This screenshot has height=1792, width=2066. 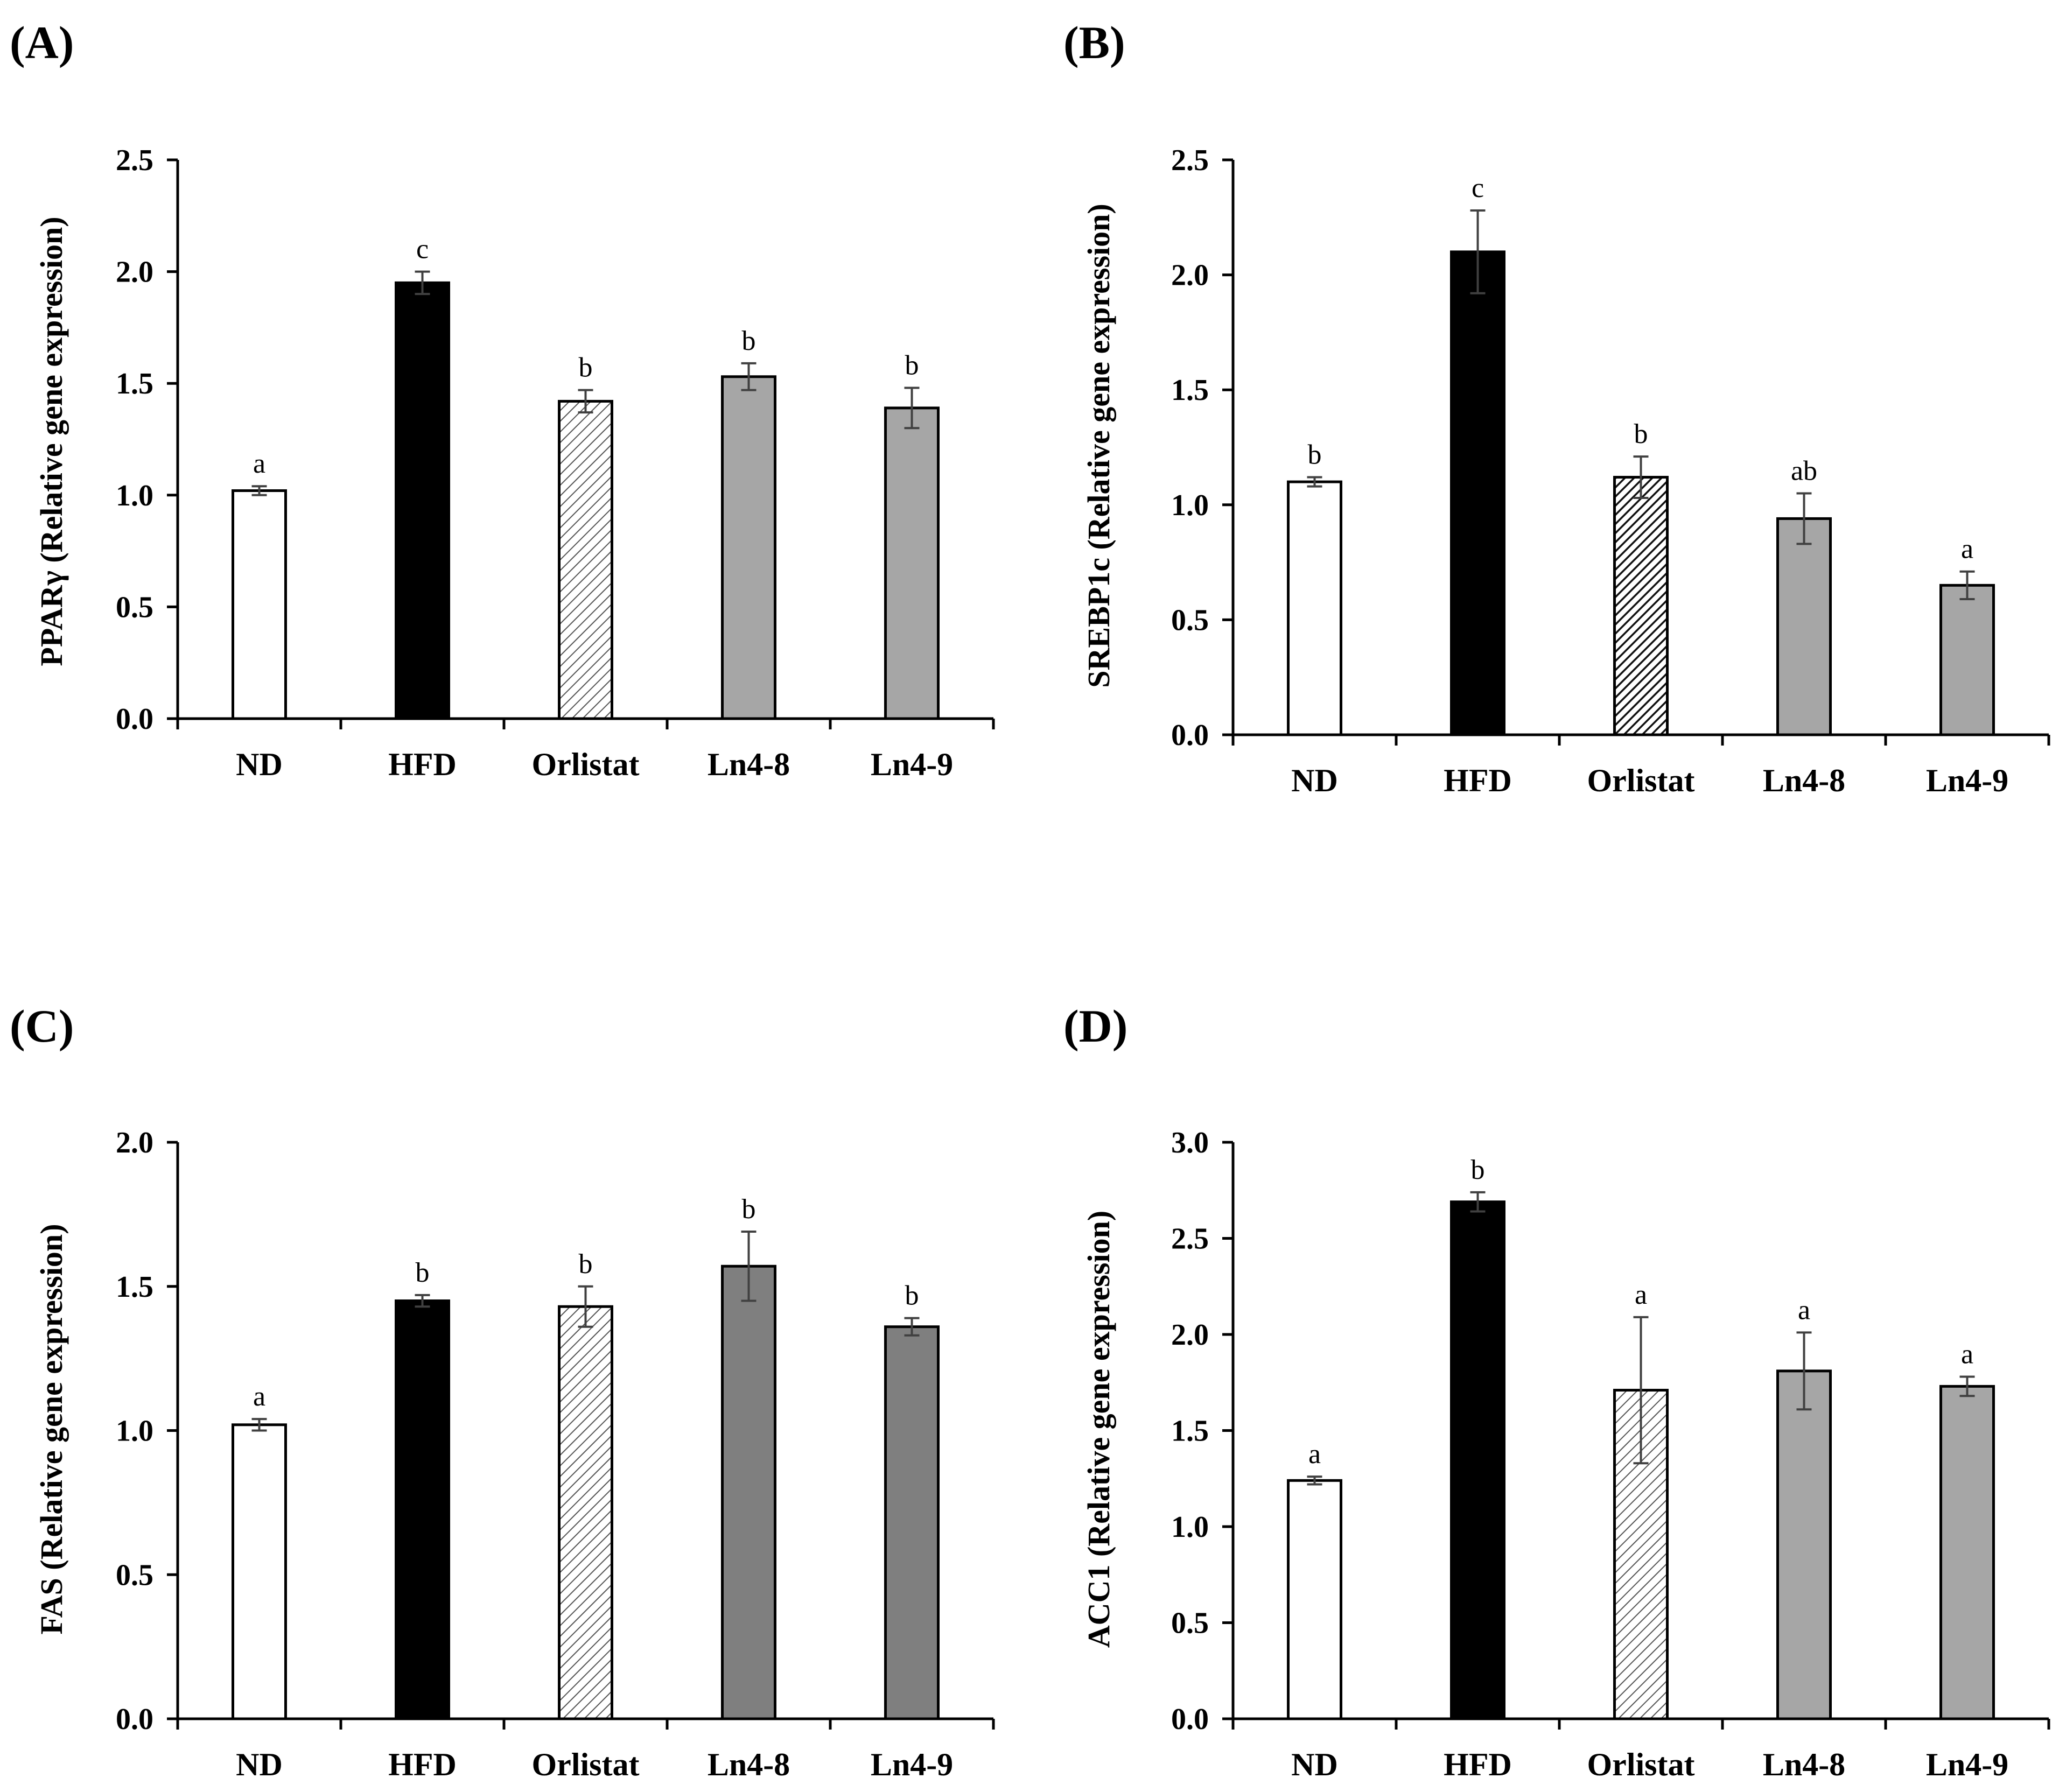 I want to click on panel-label: (D), so click(x=1095, y=1026).